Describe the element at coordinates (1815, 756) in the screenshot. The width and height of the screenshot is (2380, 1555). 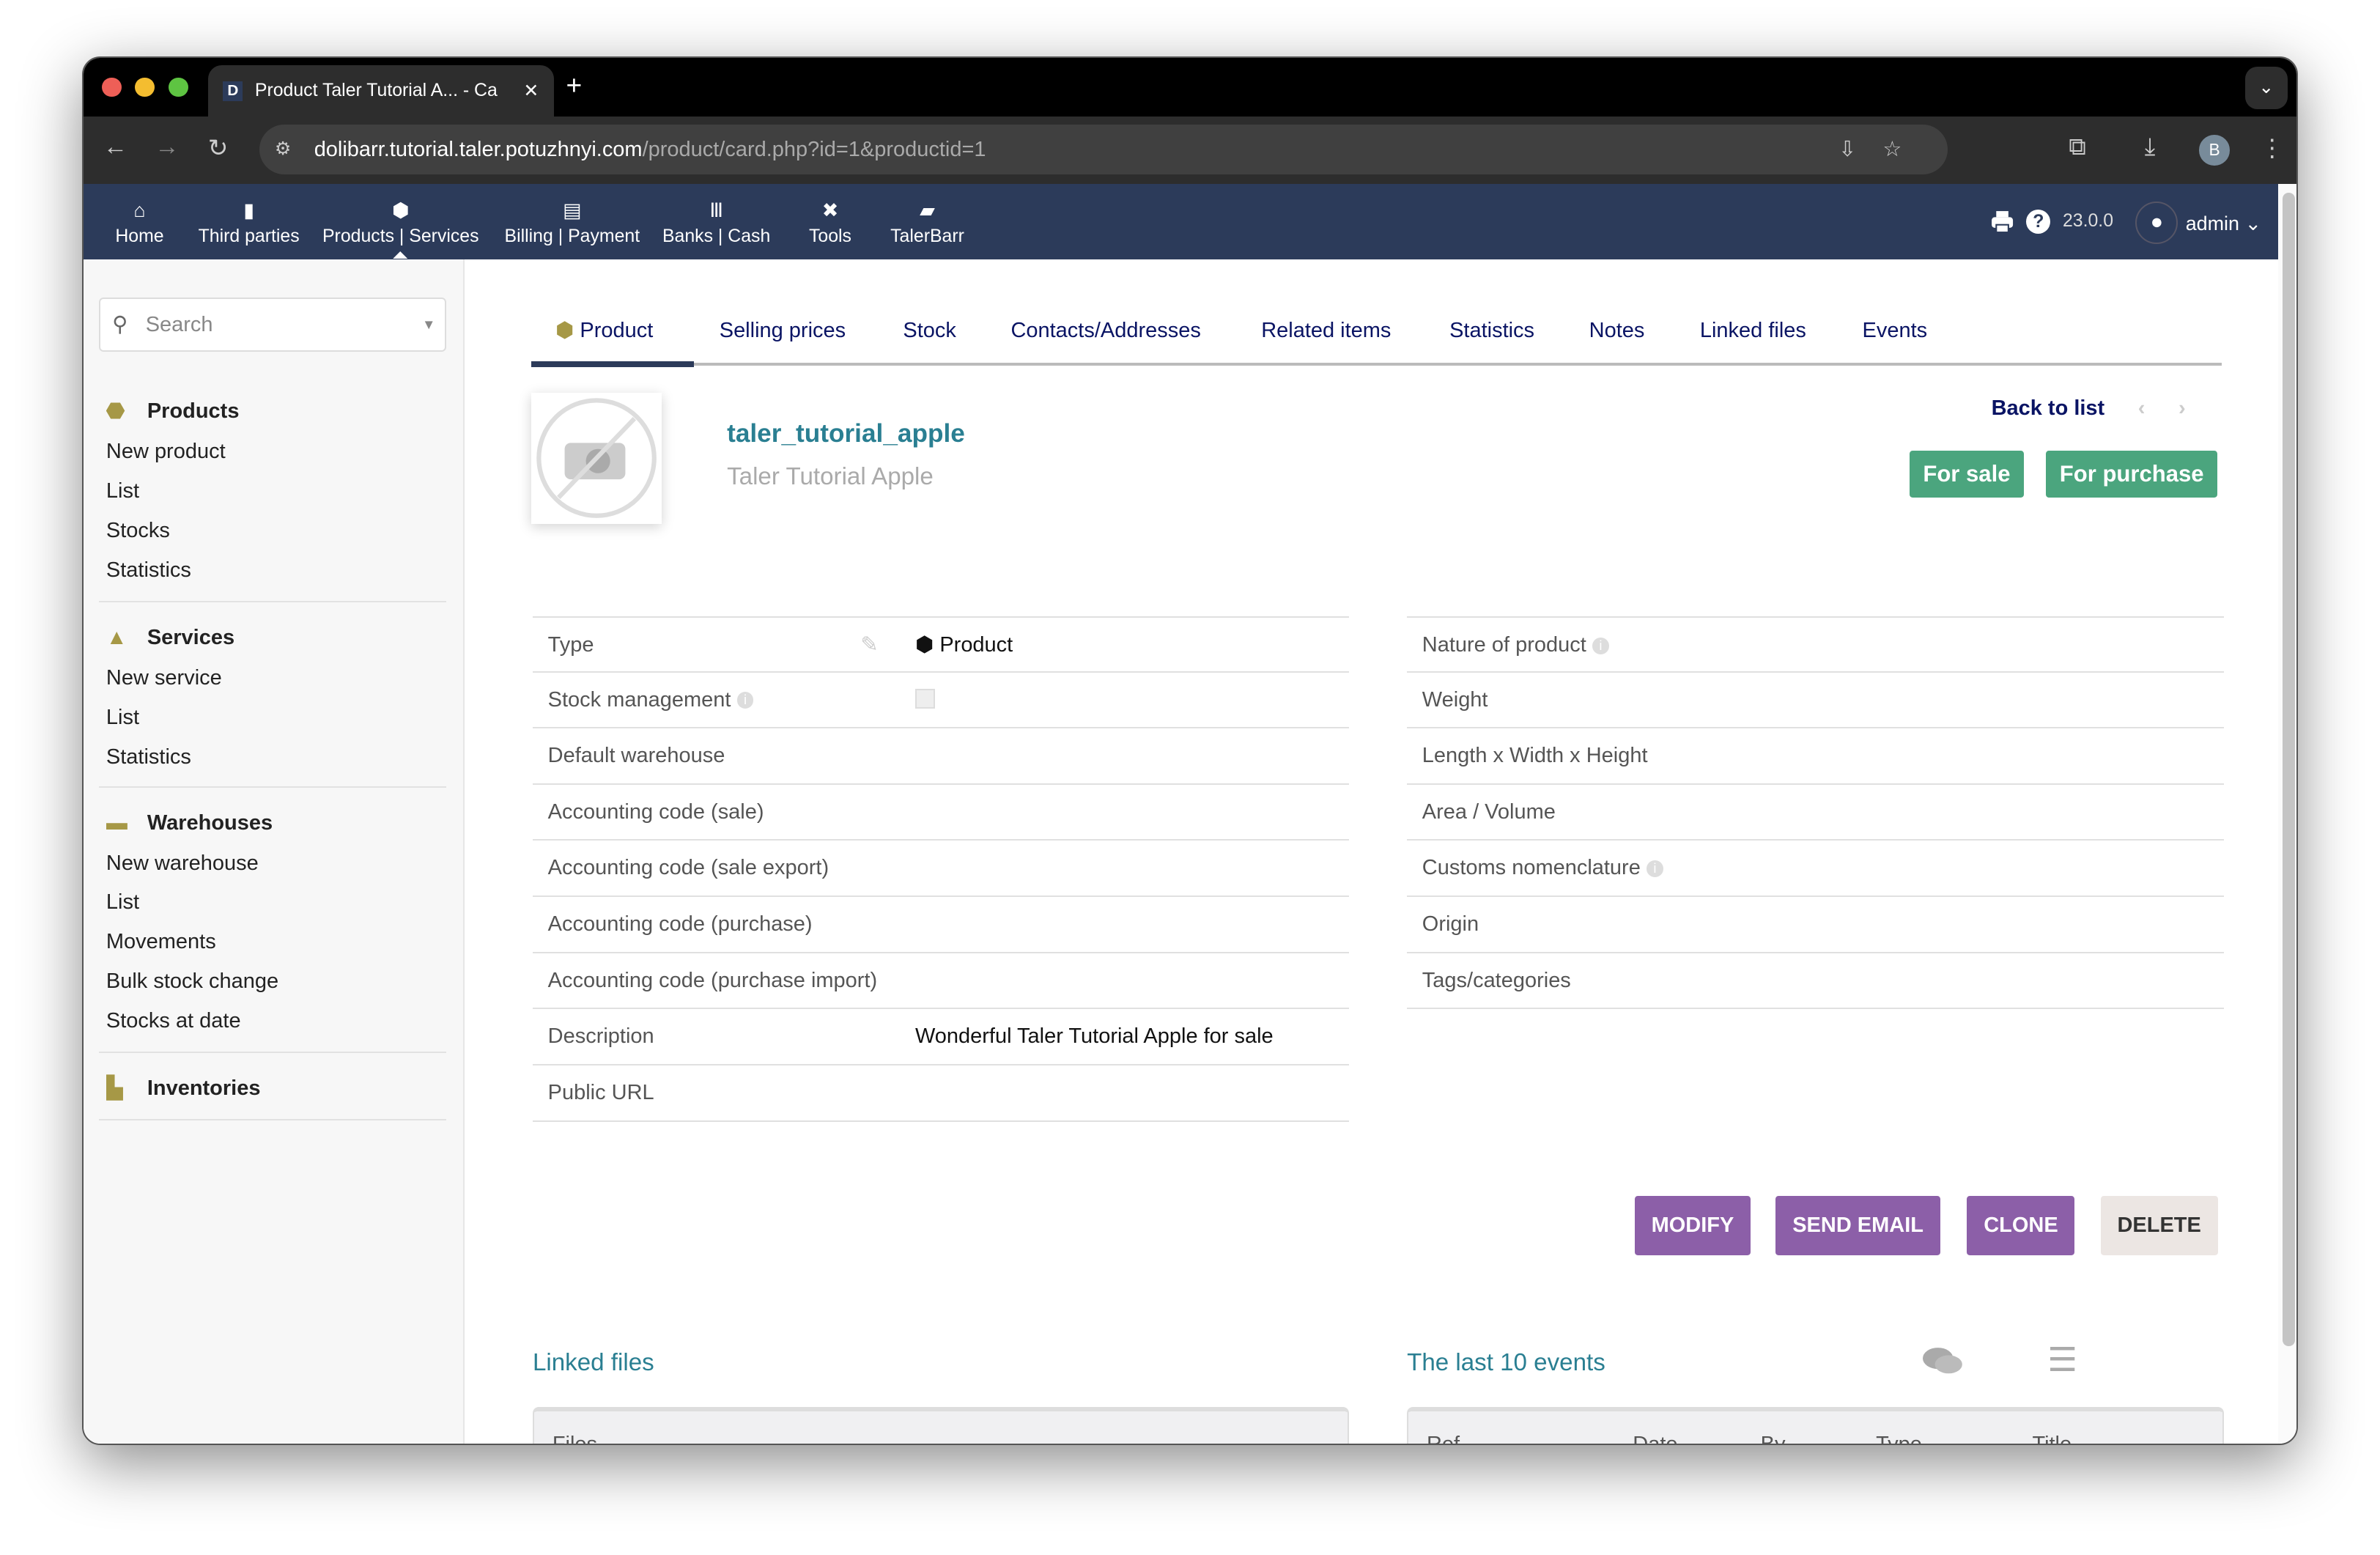
I see `field-row: Length x Width x Height` at that location.